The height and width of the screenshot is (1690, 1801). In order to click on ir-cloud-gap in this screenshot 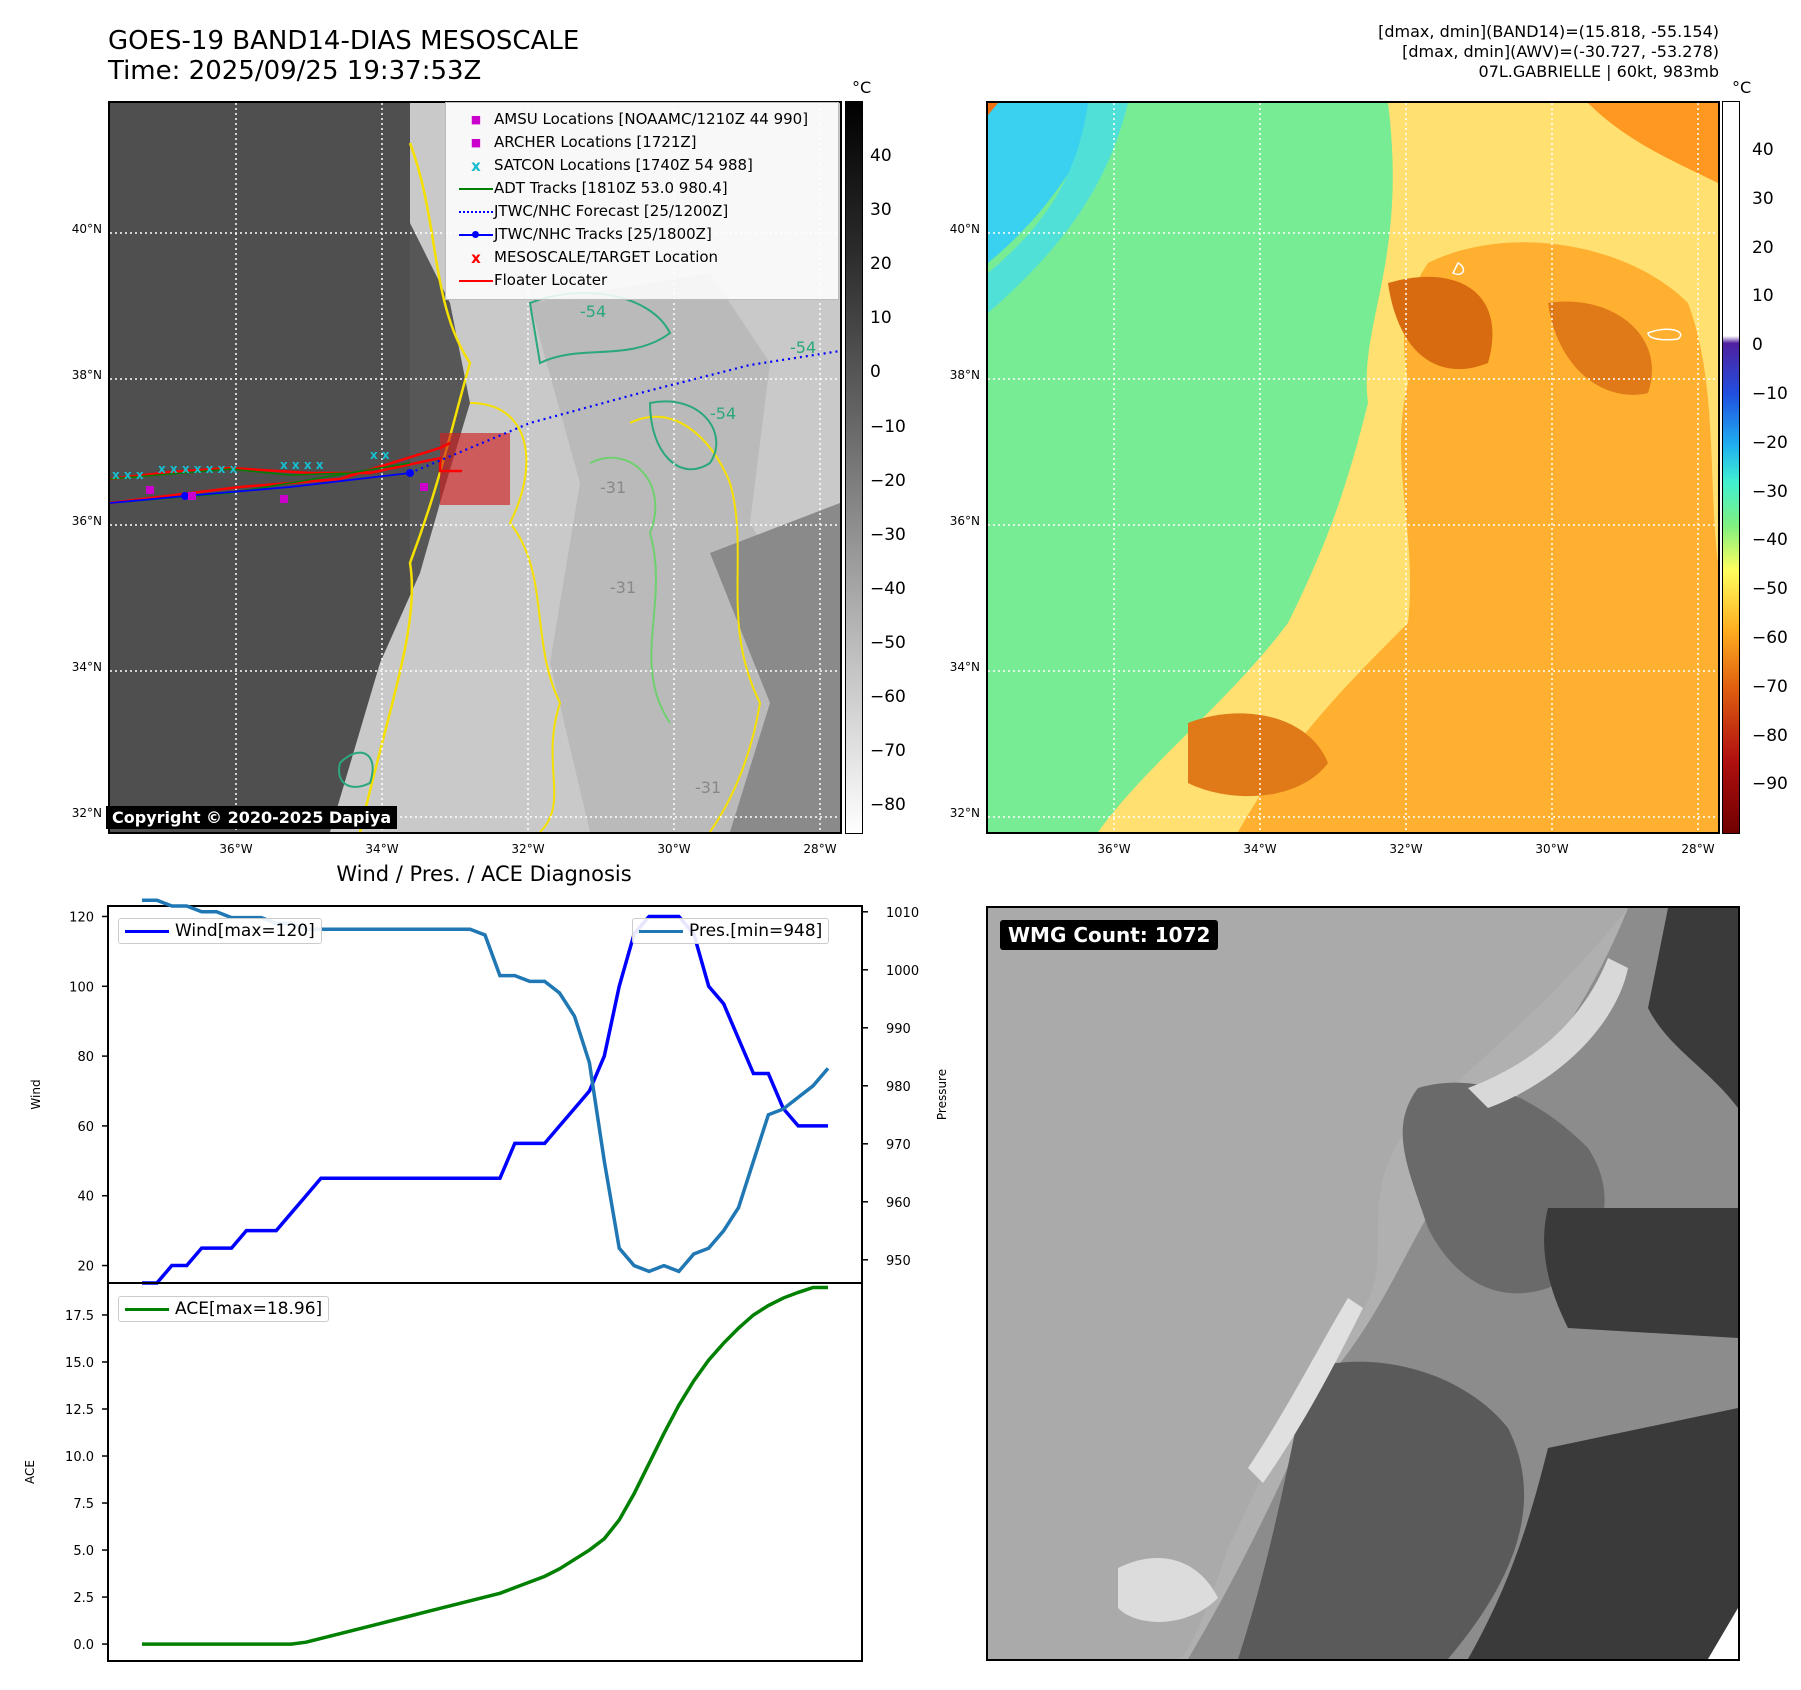, I will do `click(775, 667)`.